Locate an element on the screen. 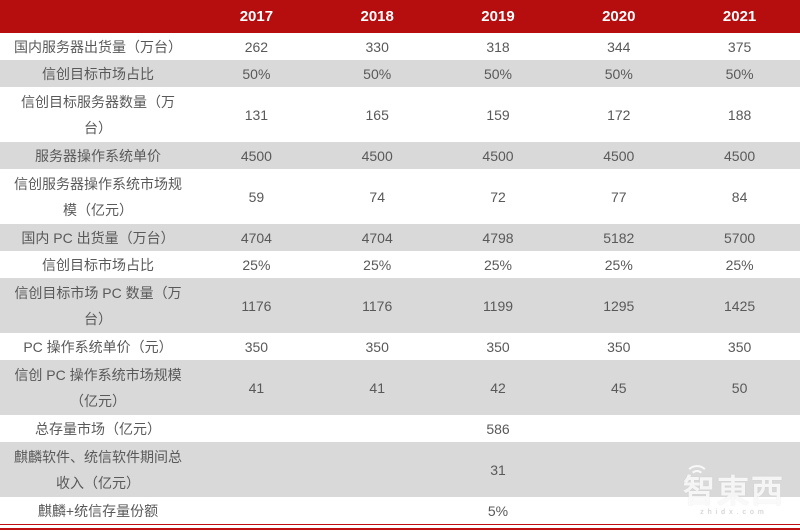  data-cell: 1199 is located at coordinates (498, 305).